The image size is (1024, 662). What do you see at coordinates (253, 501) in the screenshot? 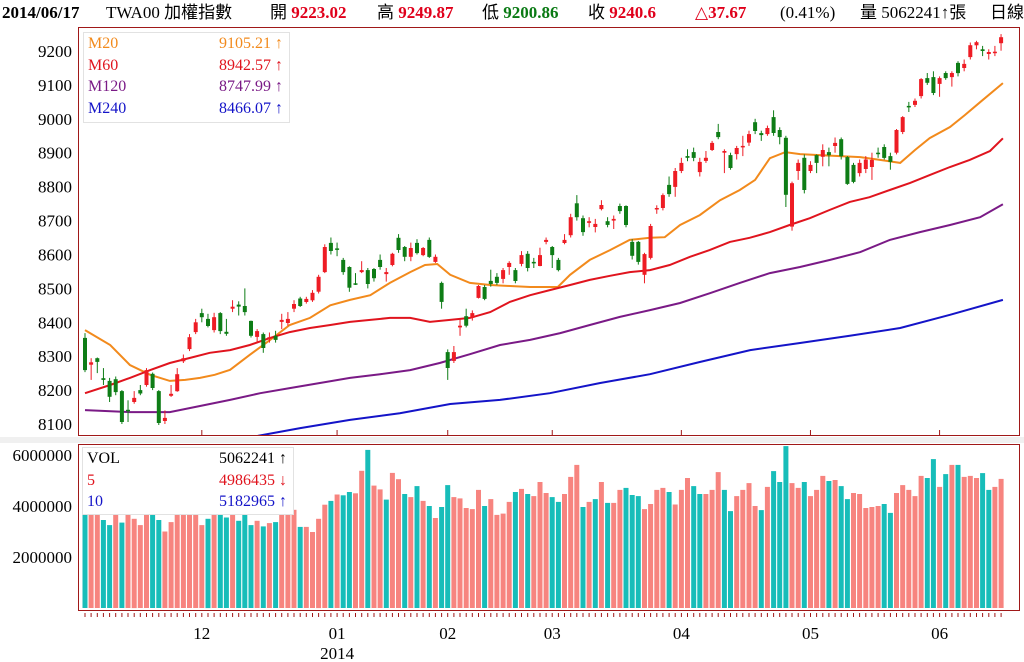
I see `legend-value: 5182965 ↑` at bounding box center [253, 501].